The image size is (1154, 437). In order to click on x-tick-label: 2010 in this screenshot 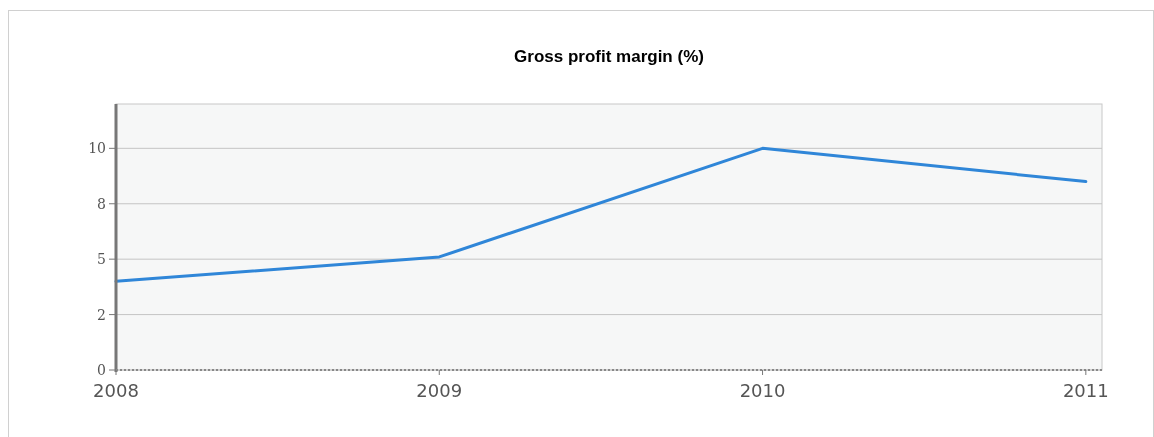, I will do `click(762, 390)`.